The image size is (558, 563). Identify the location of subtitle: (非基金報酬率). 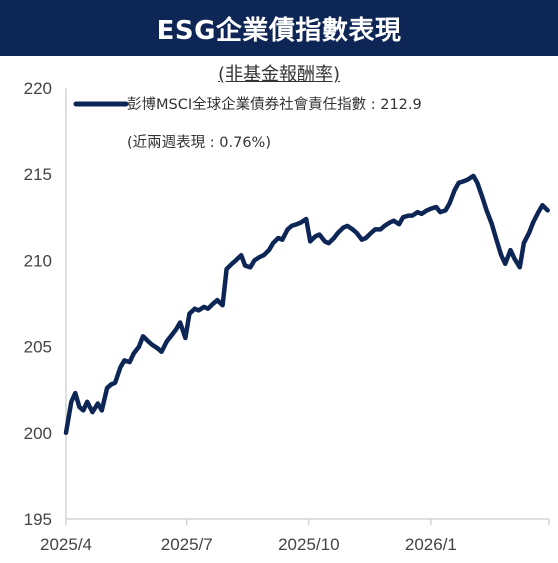
(279, 73).